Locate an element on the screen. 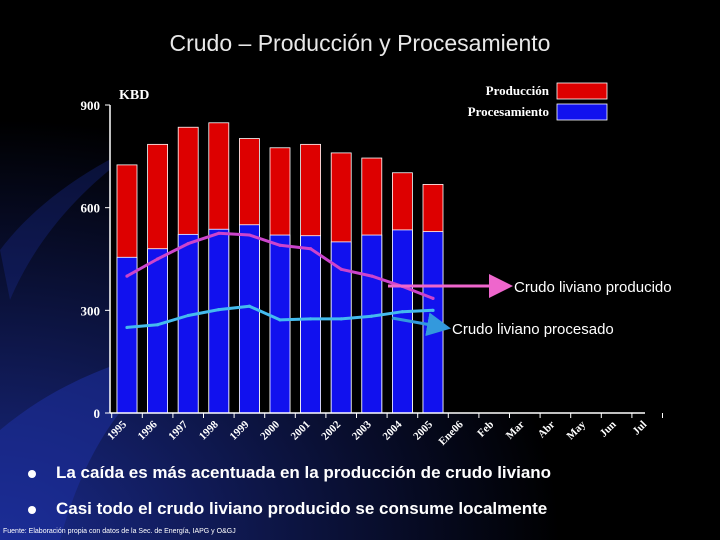 The image size is (720, 540). legend-label: Producción is located at coordinates (518, 90).